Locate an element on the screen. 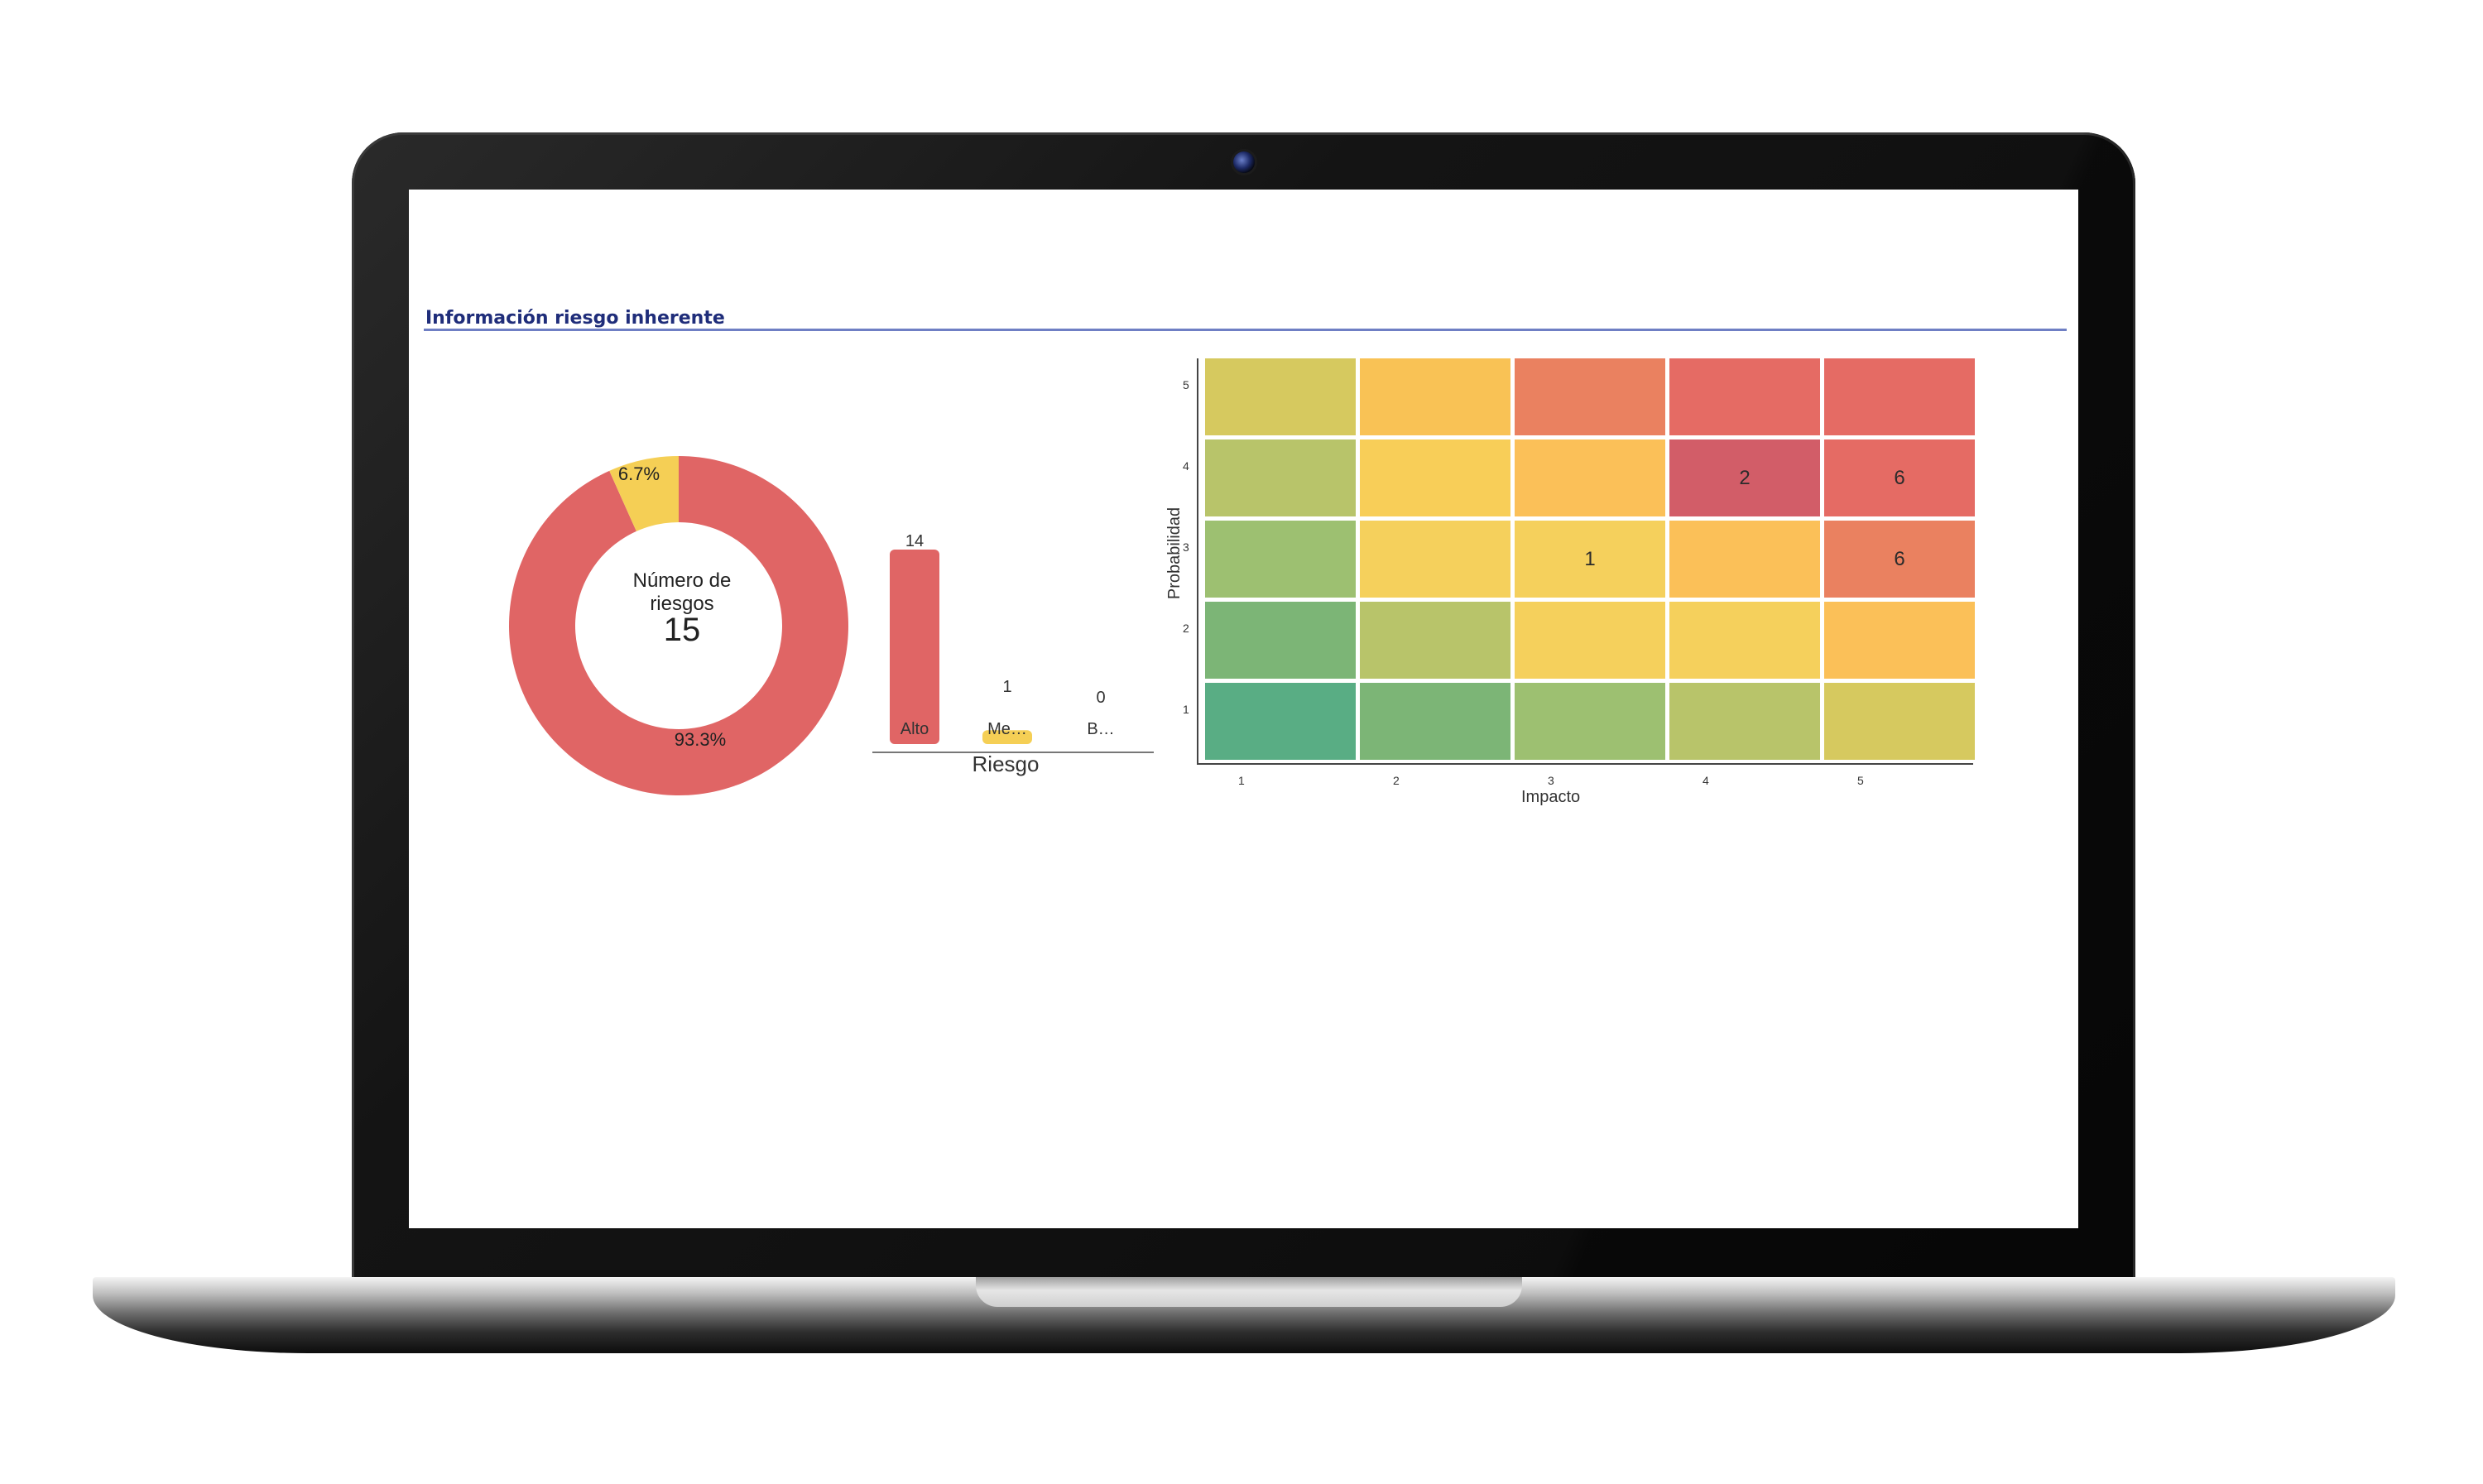 The width and height of the screenshot is (2483, 1484). bar-value-alto: 14 is located at coordinates (915, 541).